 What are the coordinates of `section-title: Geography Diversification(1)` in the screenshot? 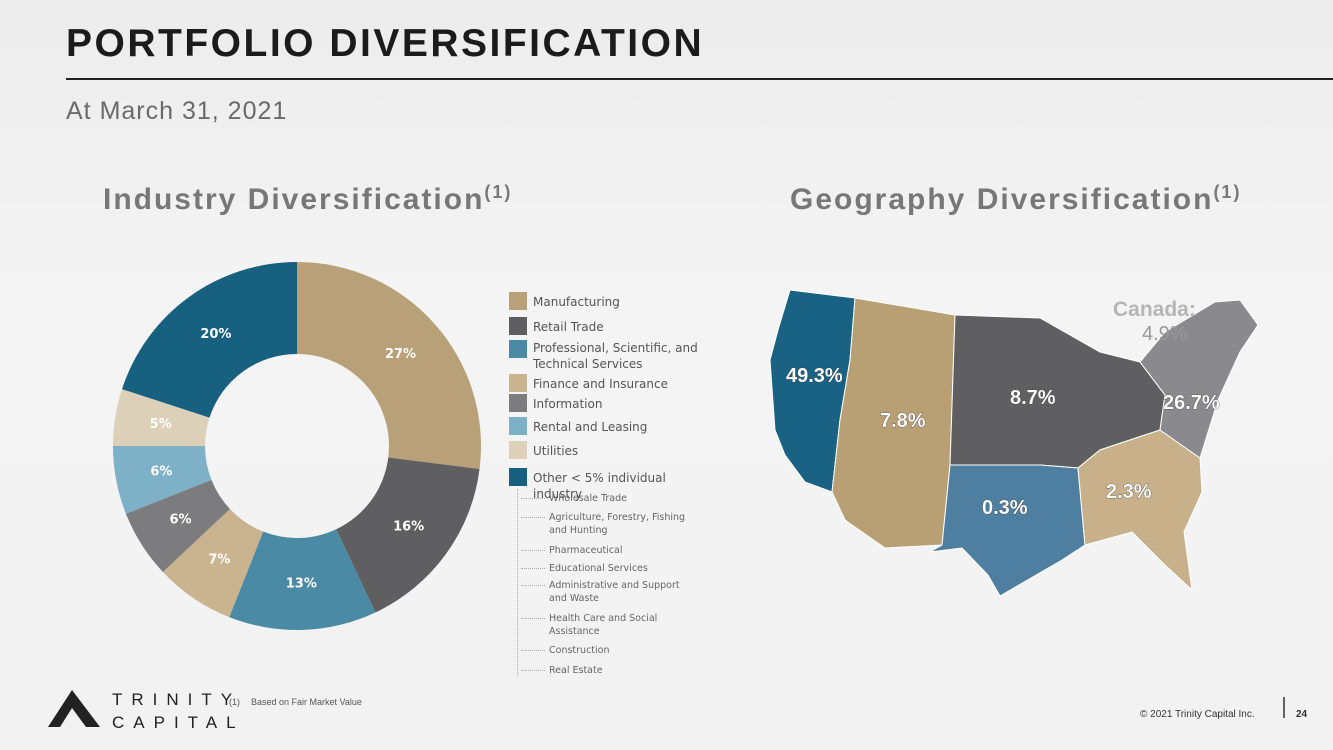 It's located at (1015, 199).